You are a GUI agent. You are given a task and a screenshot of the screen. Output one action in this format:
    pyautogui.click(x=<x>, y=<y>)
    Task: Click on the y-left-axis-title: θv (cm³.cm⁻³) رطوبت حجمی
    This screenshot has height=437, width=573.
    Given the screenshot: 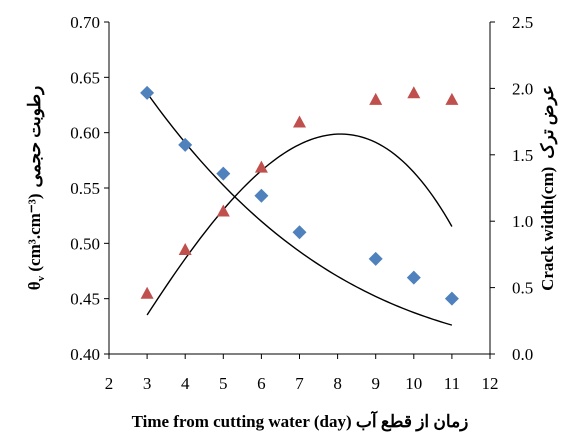 What is the action you would take?
    pyautogui.click(x=36, y=188)
    